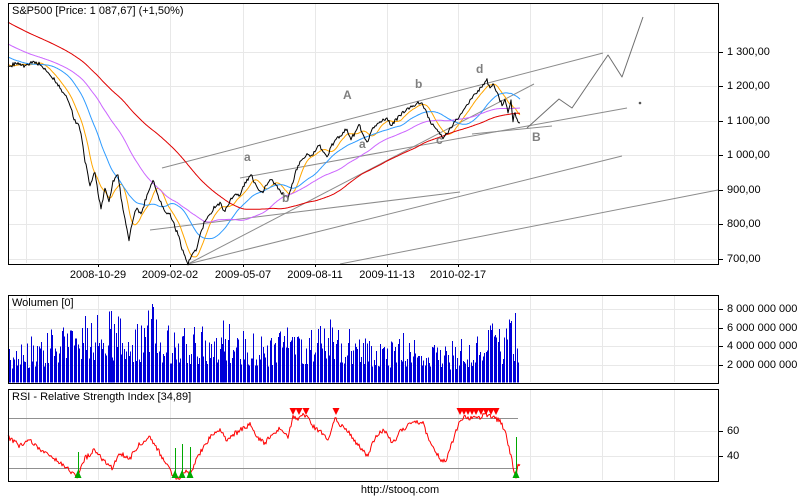  Describe the element at coordinates (439, 140) in the screenshot. I see `elliott-wave-label: c` at that location.